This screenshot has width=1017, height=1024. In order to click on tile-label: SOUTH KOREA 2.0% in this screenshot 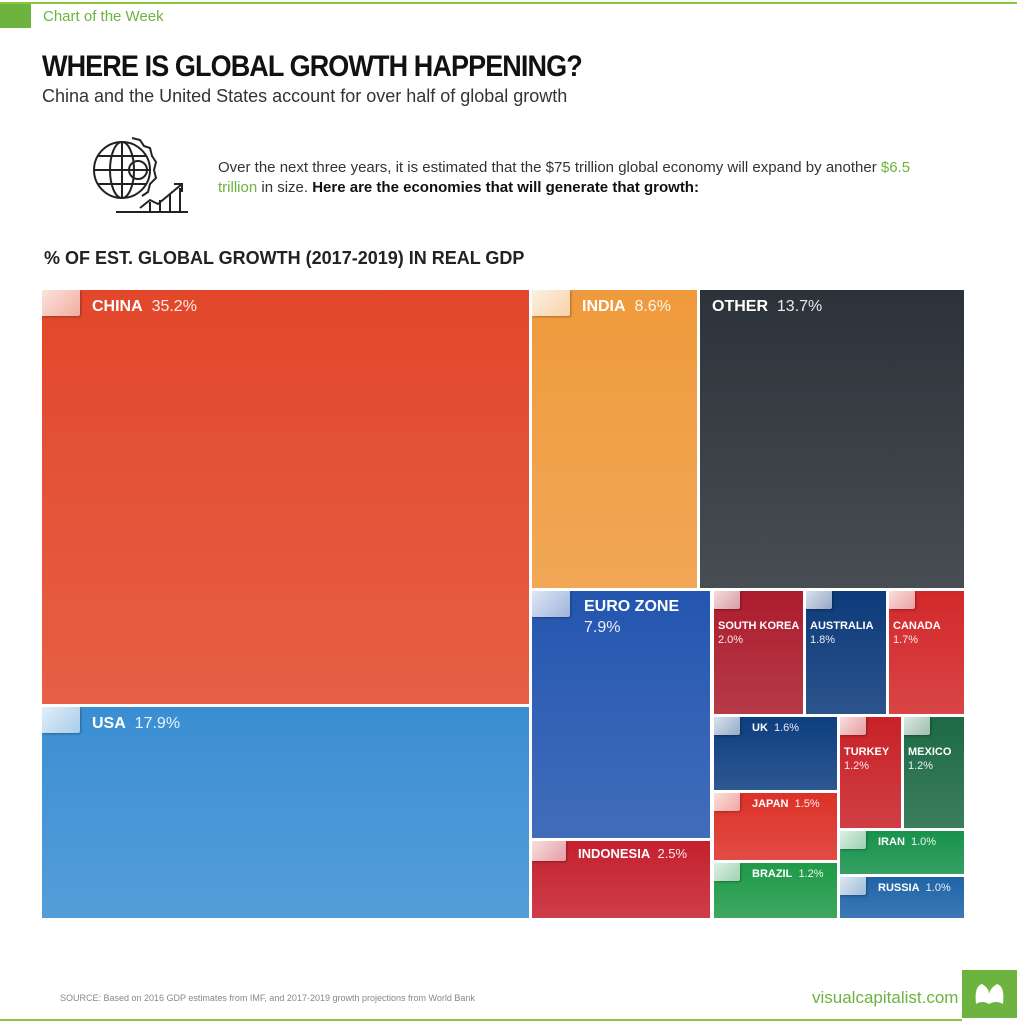, I will do `click(759, 633)`.